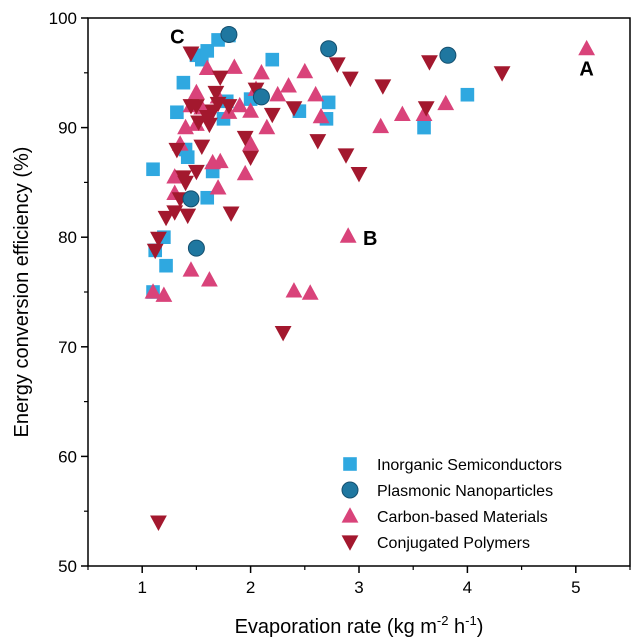  What do you see at coordinates (250, 587) in the screenshot?
I see `x-tick-label: 2` at bounding box center [250, 587].